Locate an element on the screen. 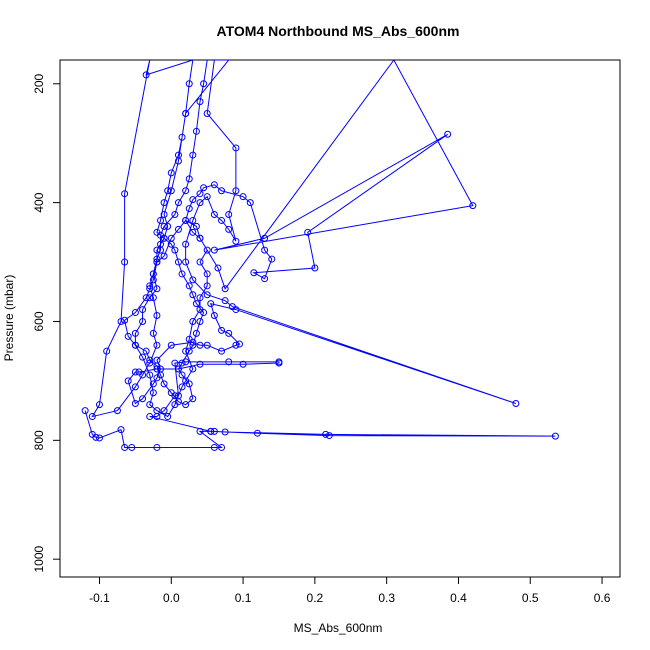  x-tick-label: 0.0 is located at coordinates (171, 598).